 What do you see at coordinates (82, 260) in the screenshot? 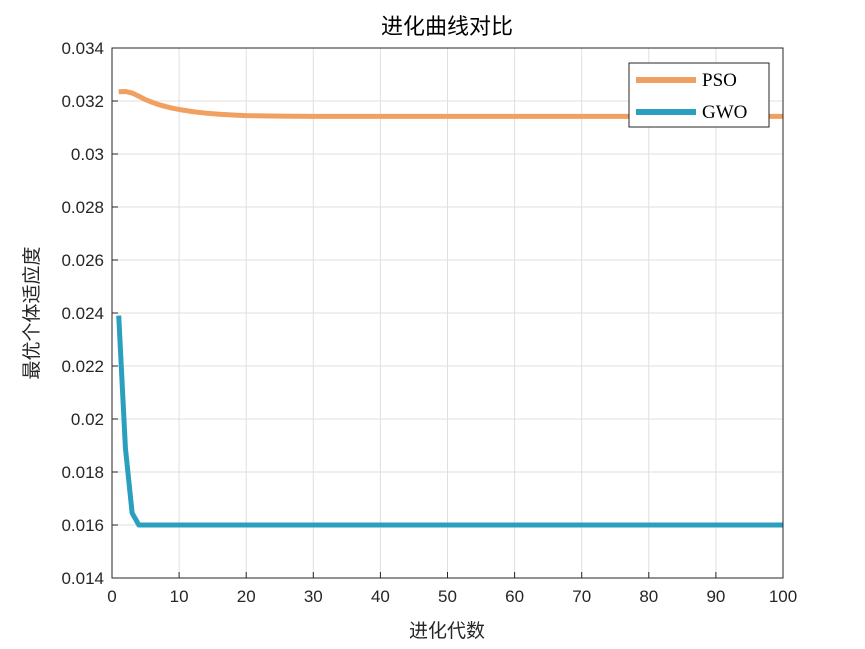
I see `y-tick-label: 0.026` at bounding box center [82, 260].